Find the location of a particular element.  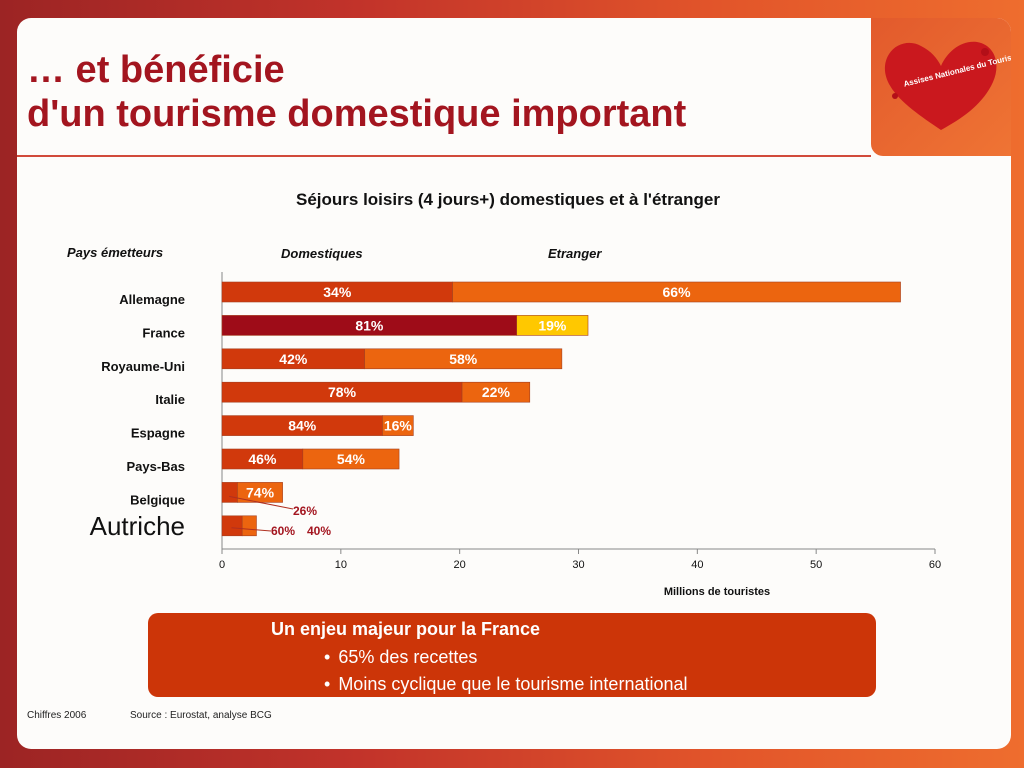

x-tick-label: 40 is located at coordinates (697, 565).